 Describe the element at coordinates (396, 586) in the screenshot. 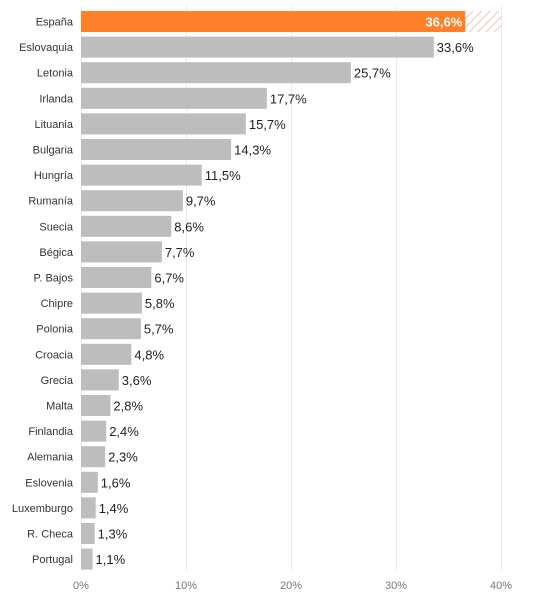

I see `x-tick-label: 30%` at that location.